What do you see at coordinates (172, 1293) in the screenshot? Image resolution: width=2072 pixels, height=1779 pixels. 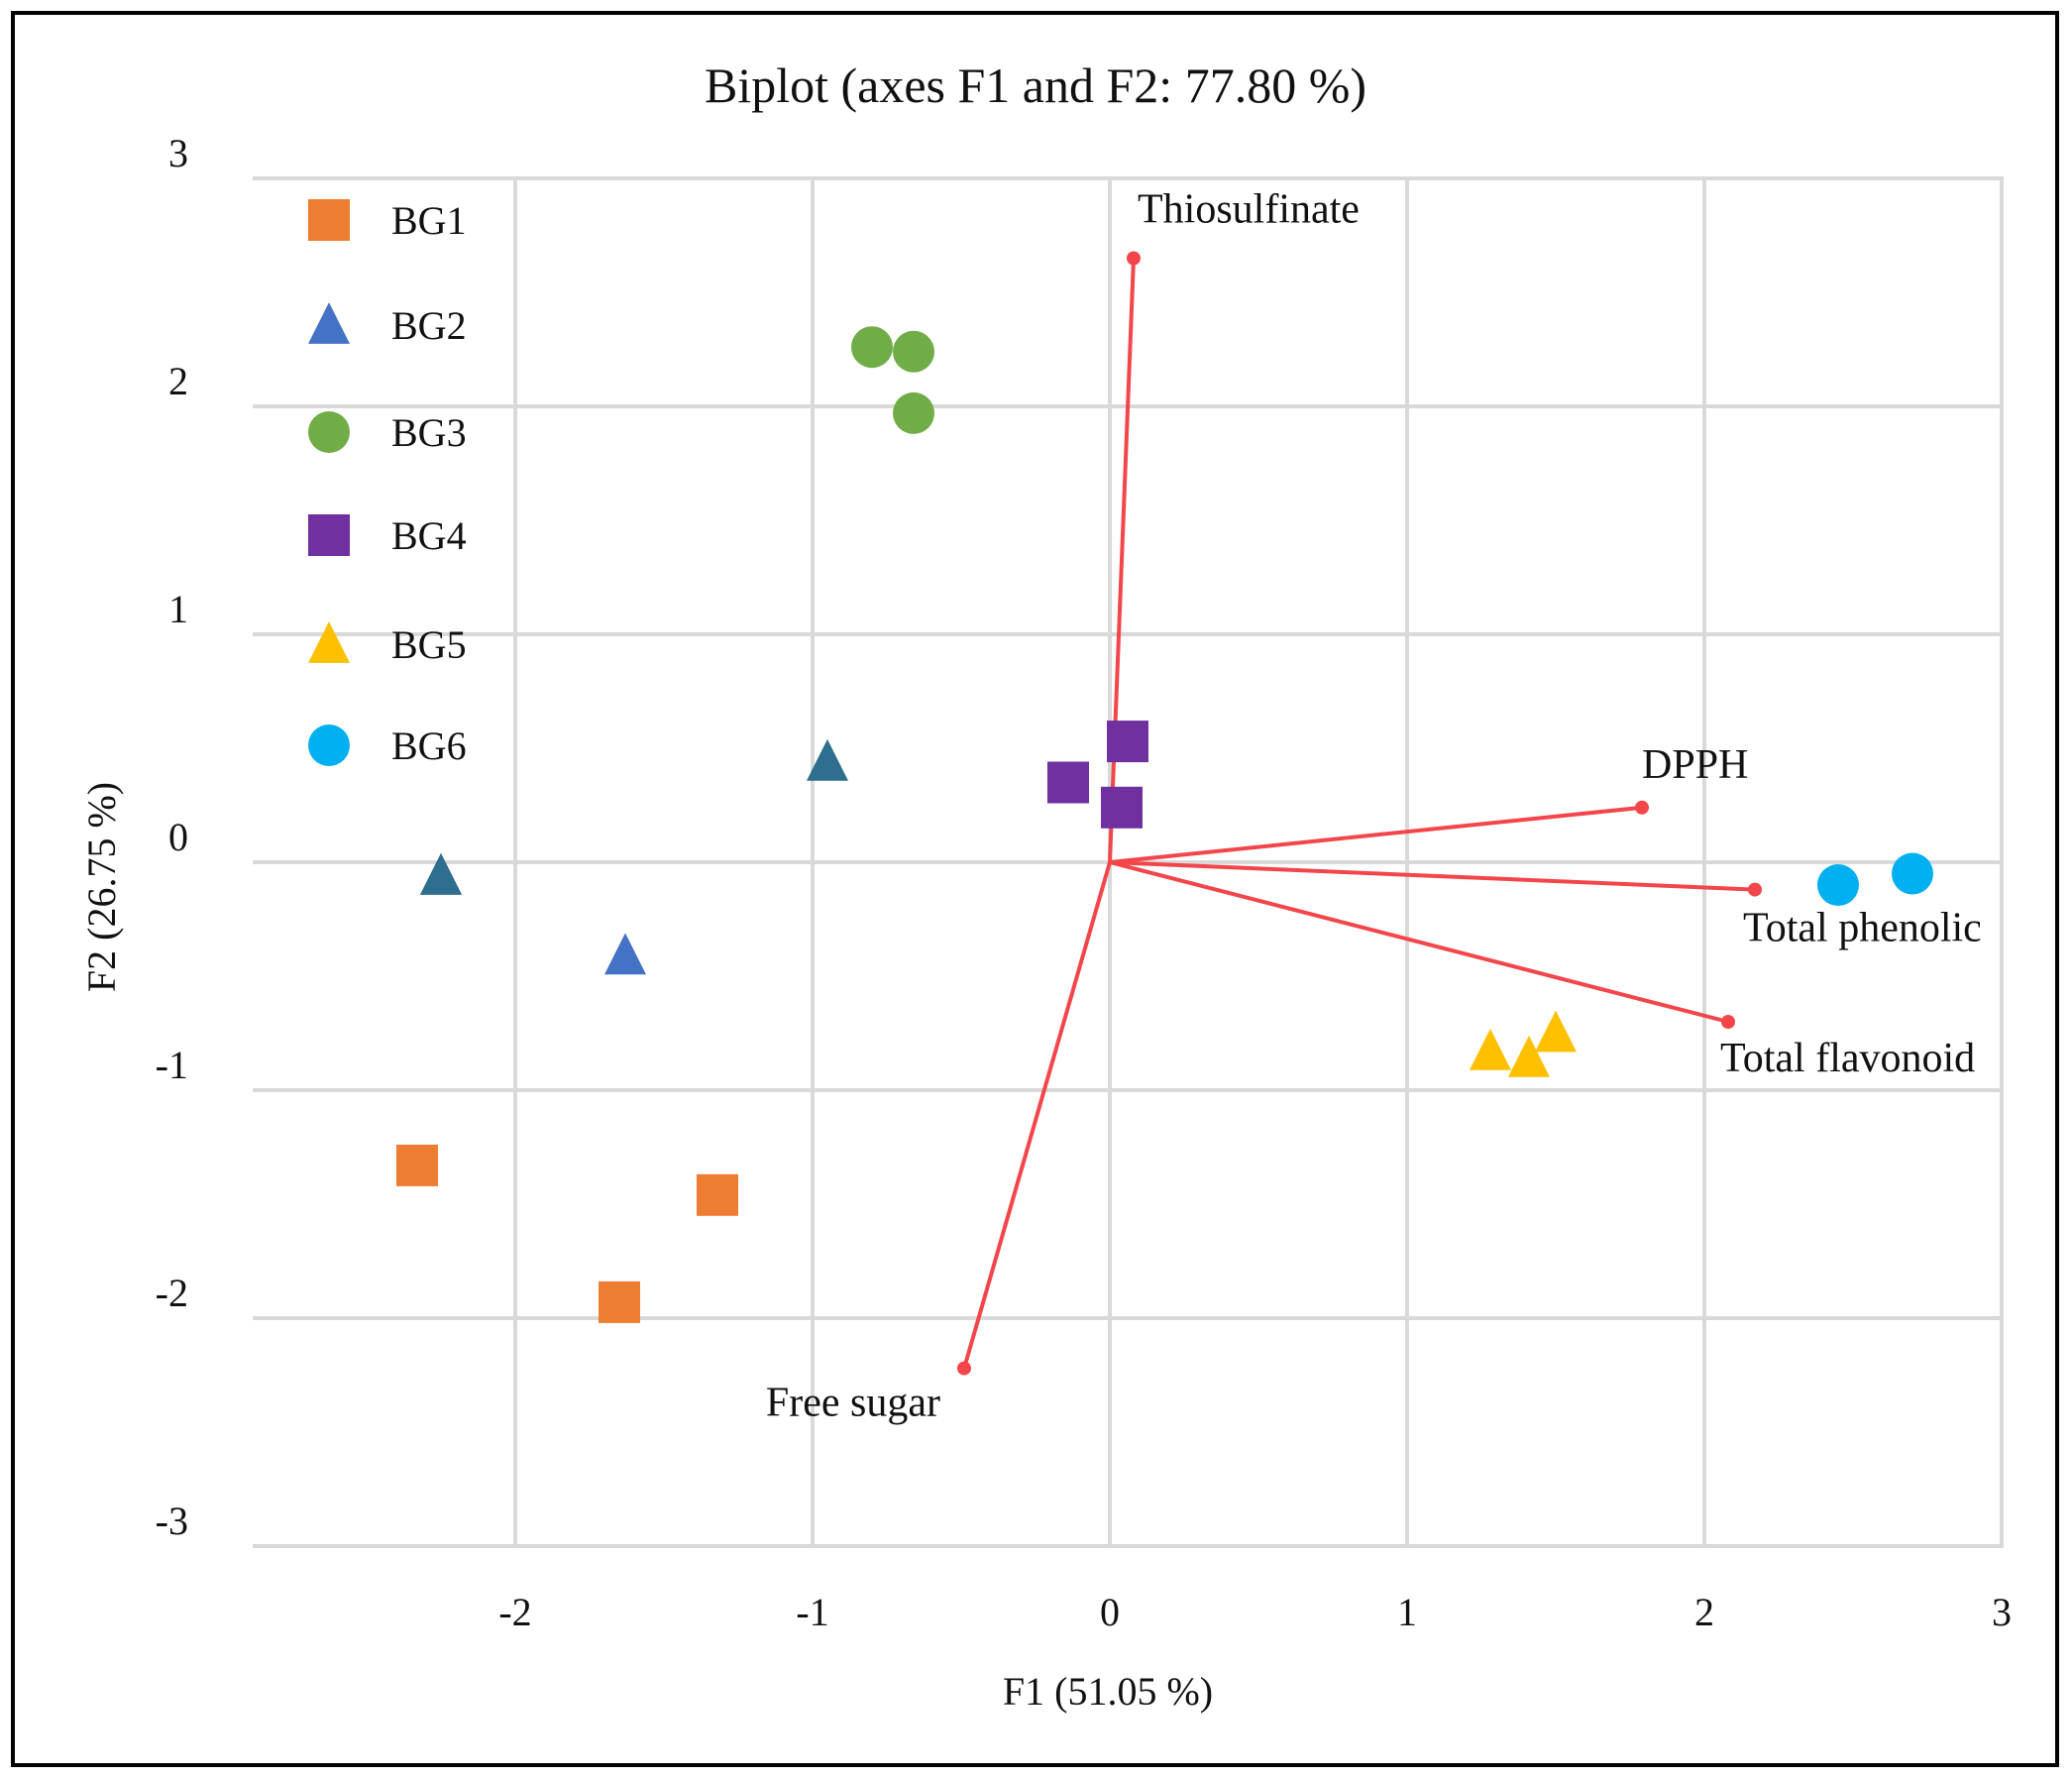 I see `y-tick-label: -2` at bounding box center [172, 1293].